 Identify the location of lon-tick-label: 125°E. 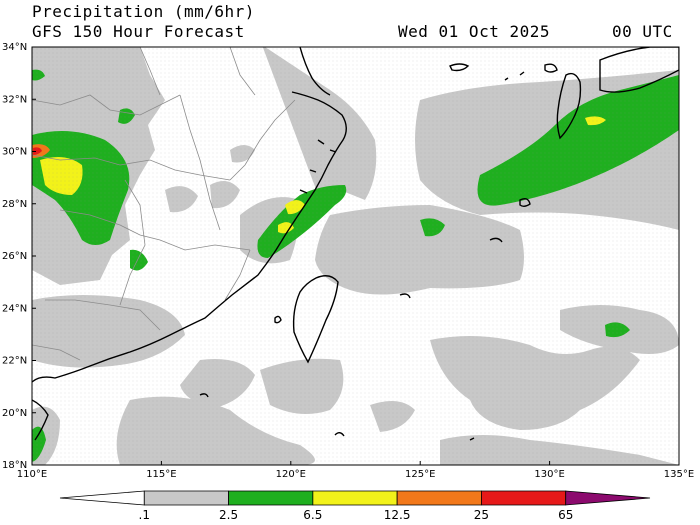
(420, 474).